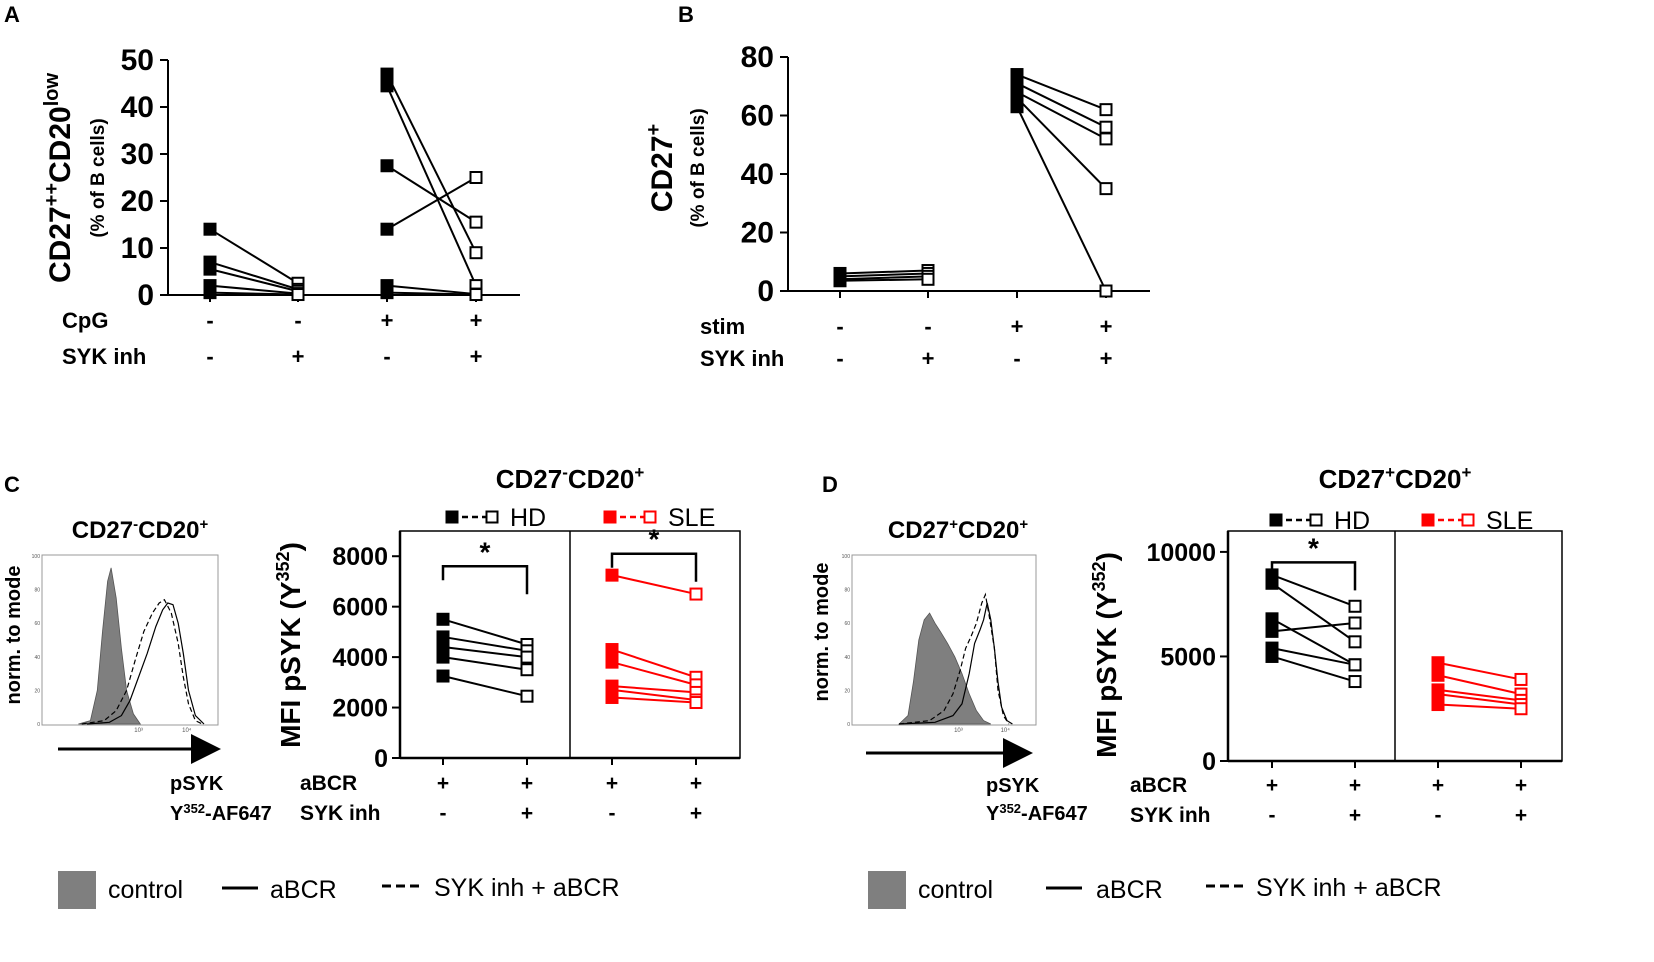  What do you see at coordinates (145, 663) in the screenshot?
I see `histogram-abcr-line` at bounding box center [145, 663].